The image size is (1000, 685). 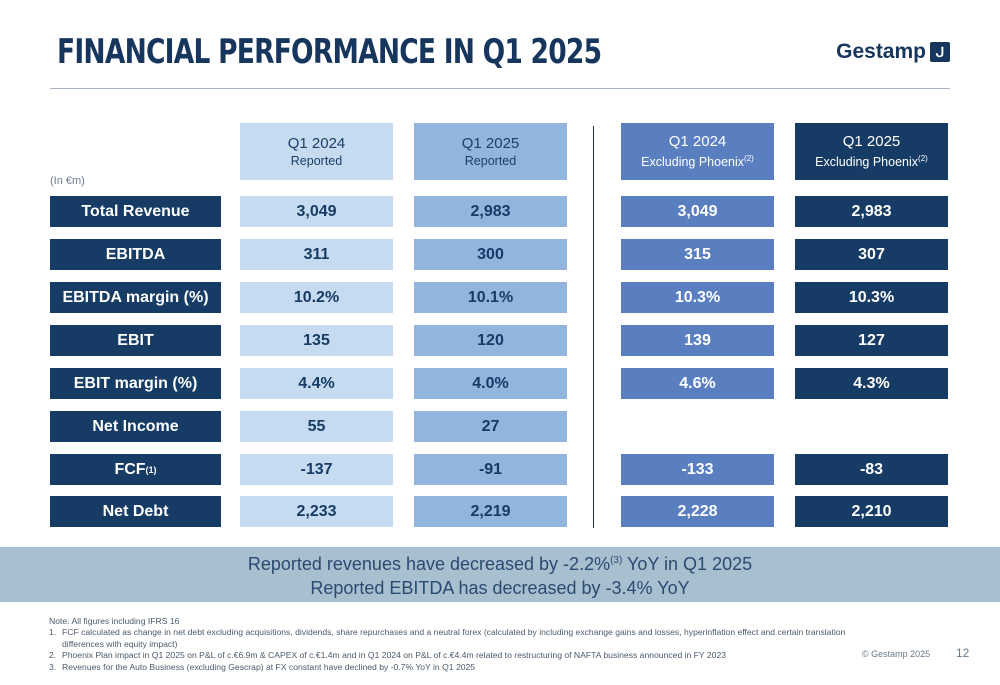 I want to click on row-label-ebitda-margin: EBITDA margin (%), so click(x=135, y=297).